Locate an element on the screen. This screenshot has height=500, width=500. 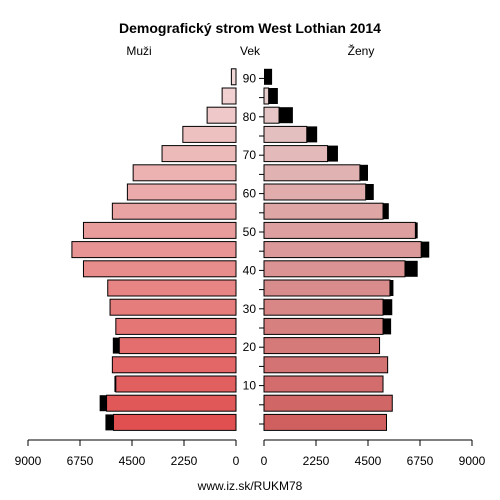
footer-url: www.iz.sk/RUKM78 is located at coordinates (250, 486).